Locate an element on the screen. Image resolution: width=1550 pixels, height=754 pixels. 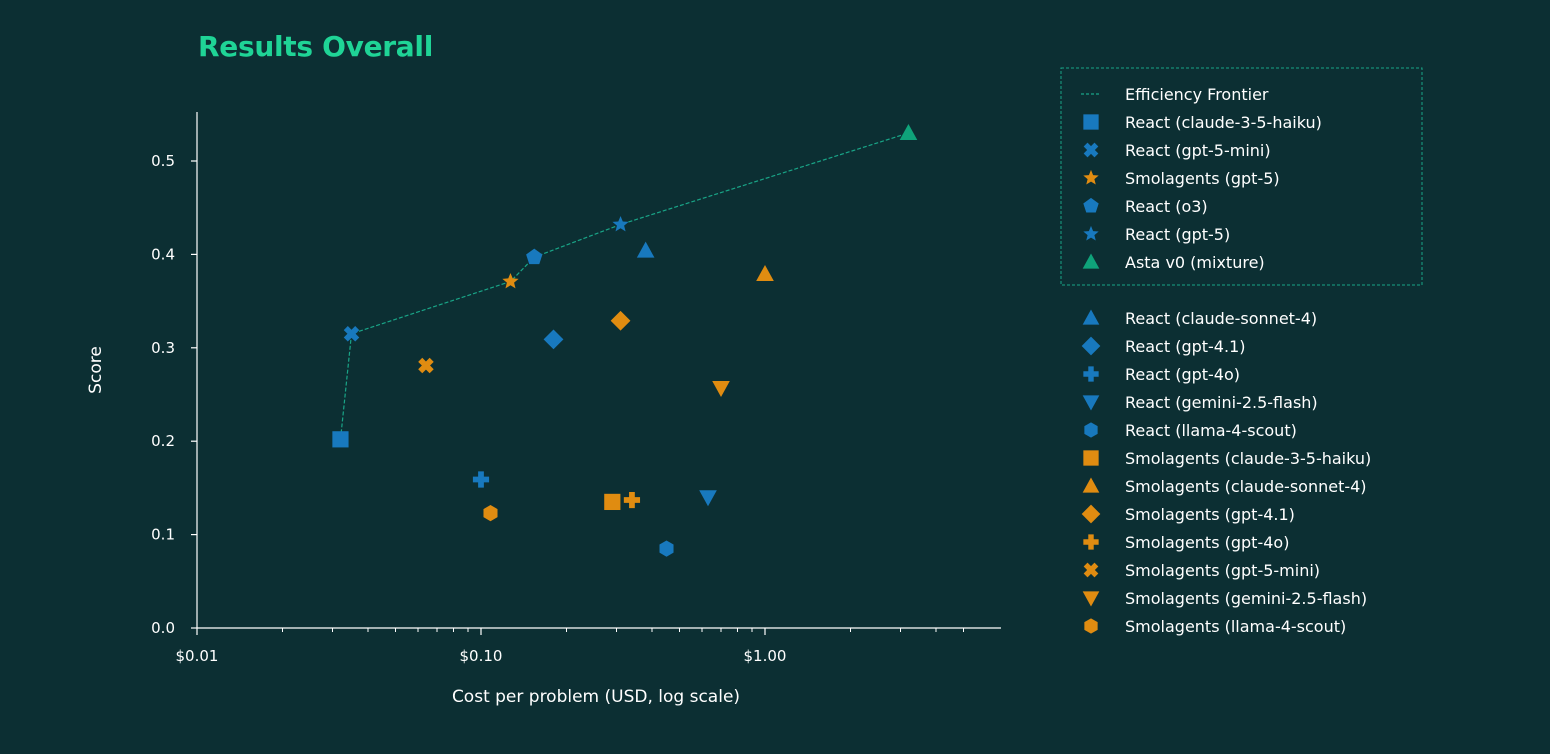
legend-marker-smolagents-gemini-2-5-flash is located at coordinates (1091, 599).